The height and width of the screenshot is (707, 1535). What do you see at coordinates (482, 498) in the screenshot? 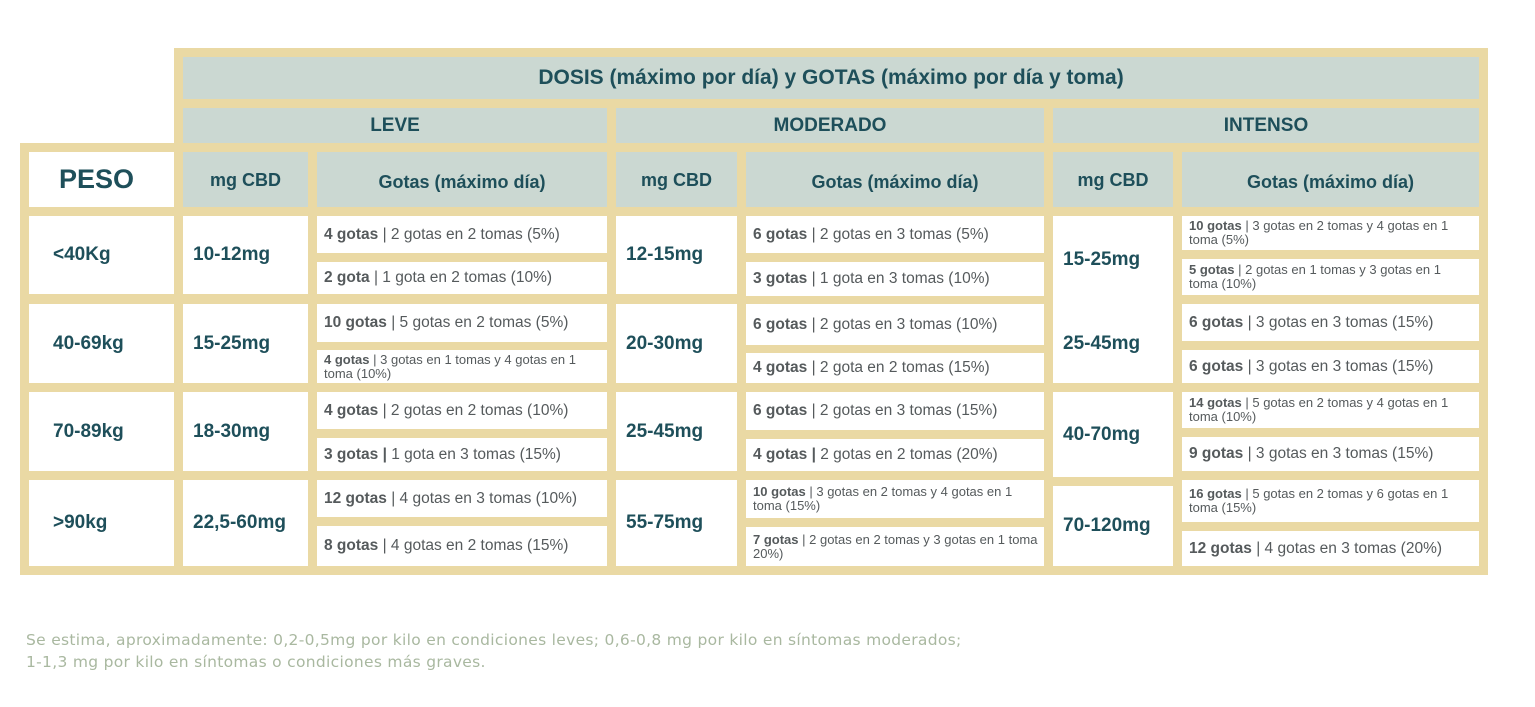
I see `drops-detail: | 4 gotas en 3 tomas (10%)` at bounding box center [482, 498].